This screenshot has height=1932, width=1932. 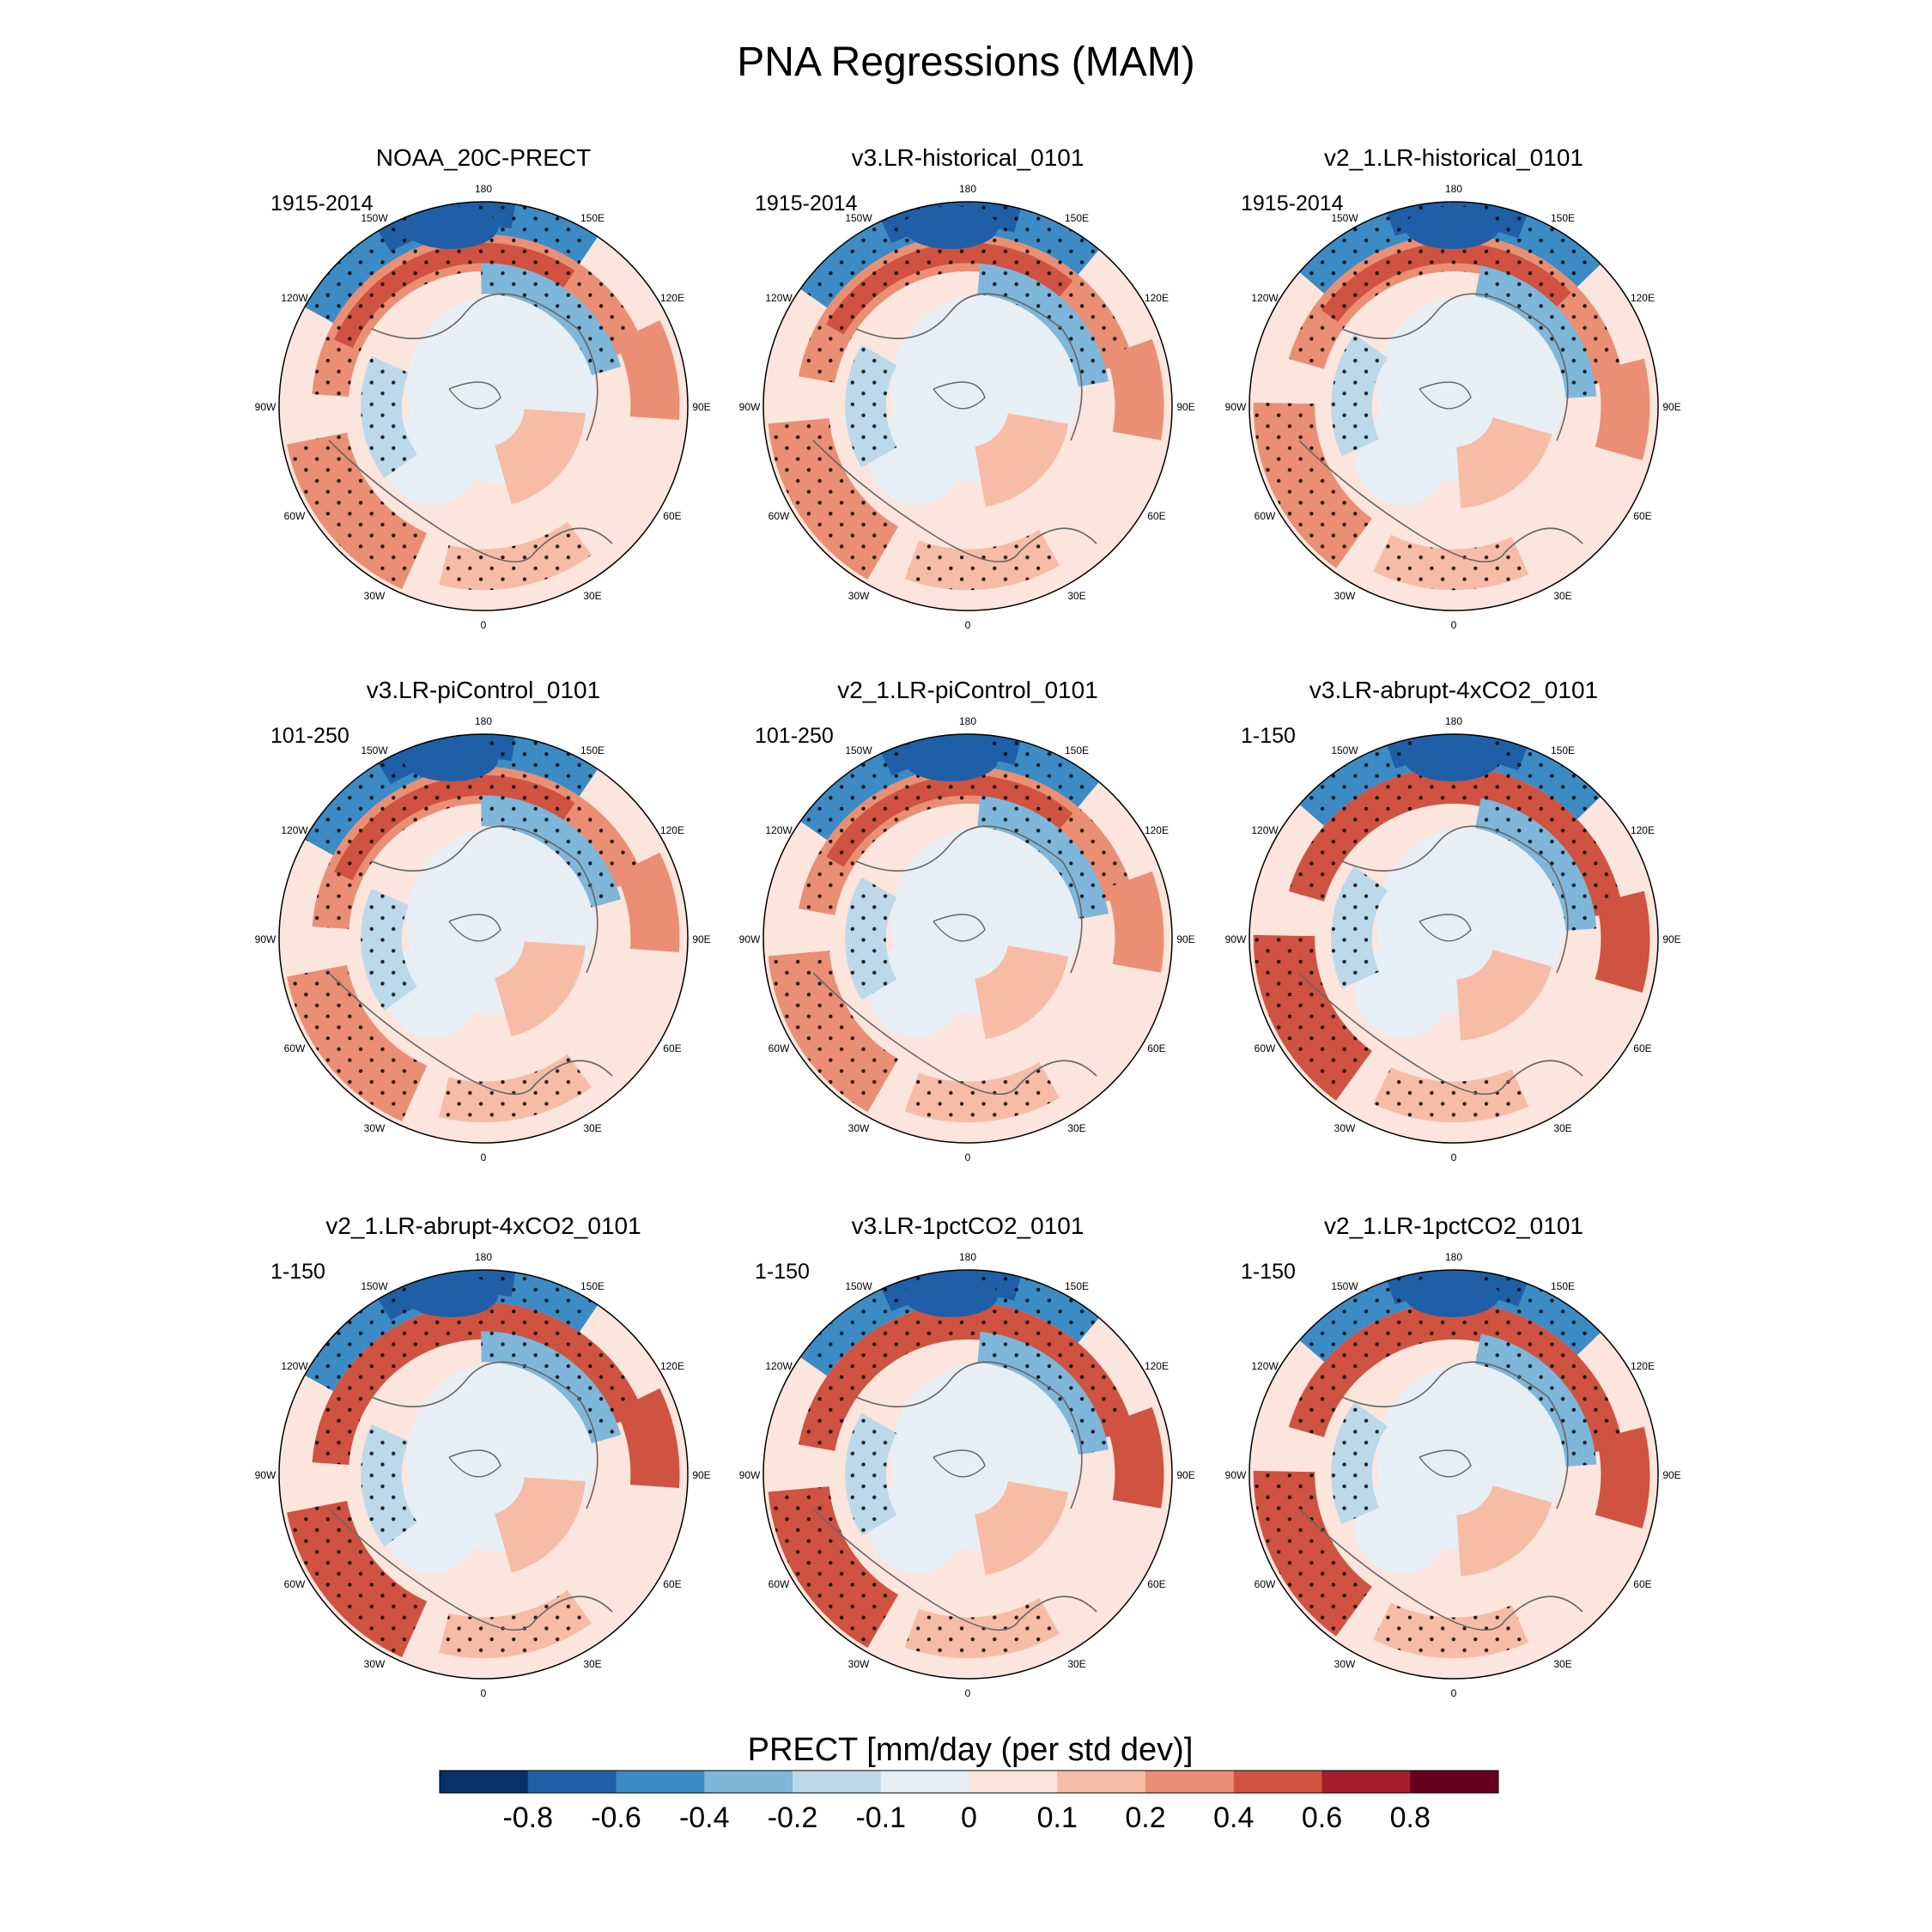 What do you see at coordinates (782, 1272) in the screenshot?
I see `panel-period: 1-150` at bounding box center [782, 1272].